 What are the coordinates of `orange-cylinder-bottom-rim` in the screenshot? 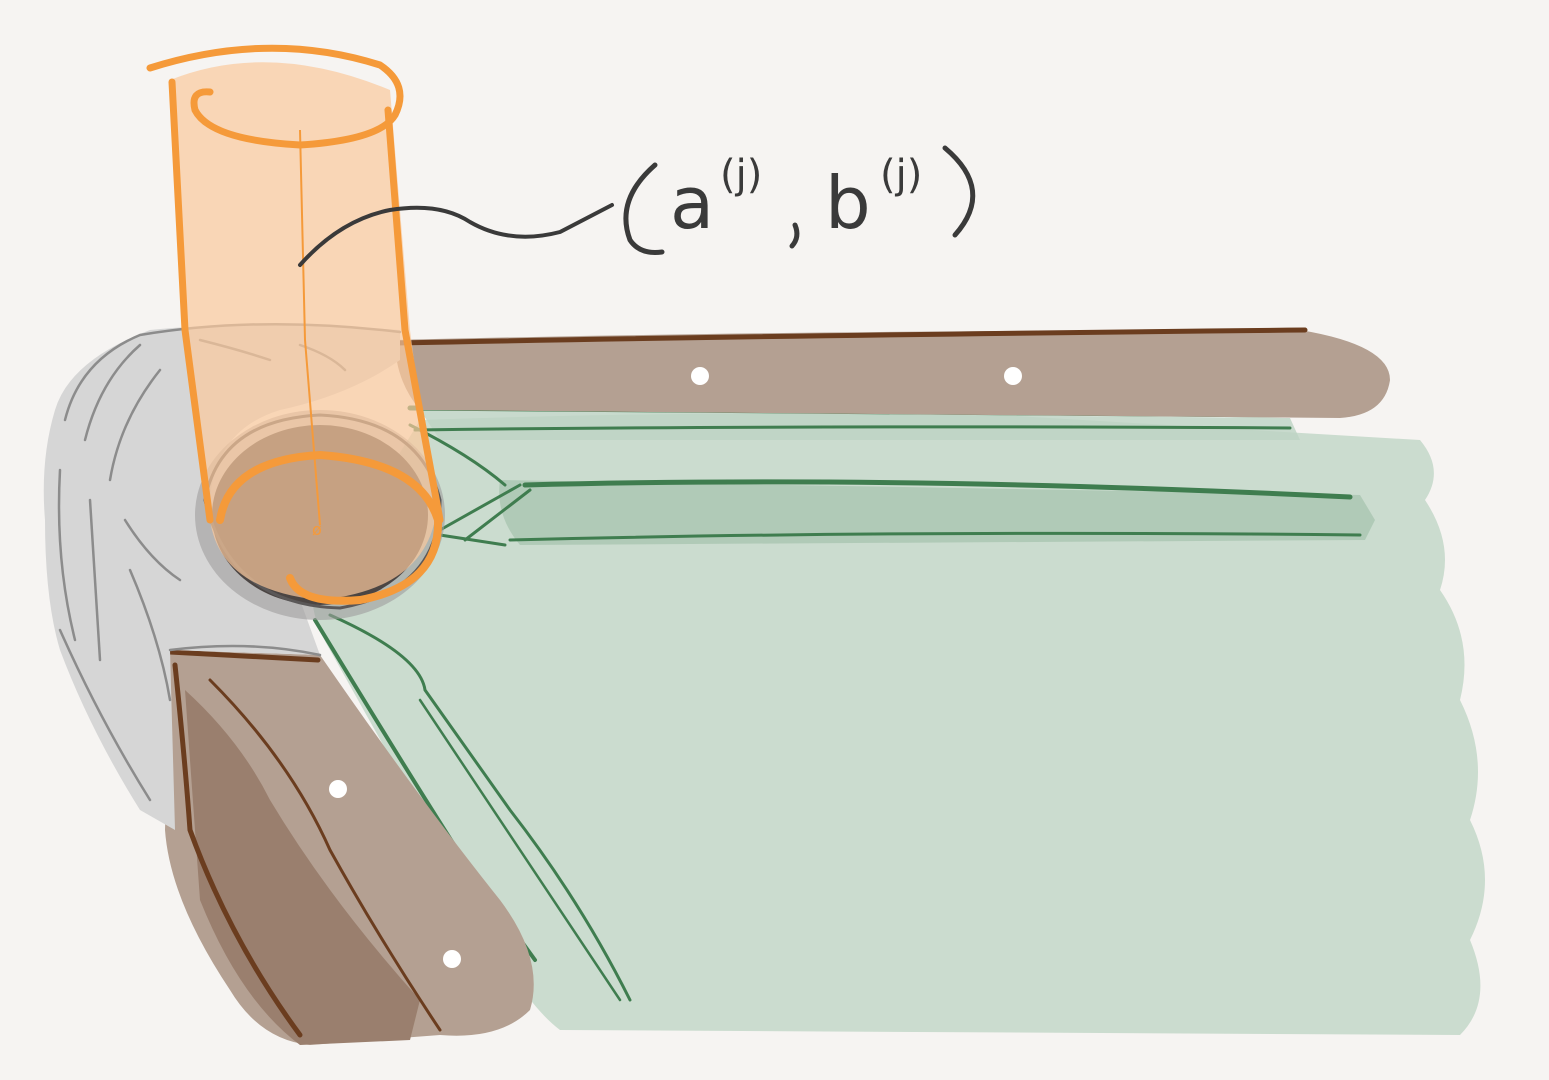 It's located at (329, 527).